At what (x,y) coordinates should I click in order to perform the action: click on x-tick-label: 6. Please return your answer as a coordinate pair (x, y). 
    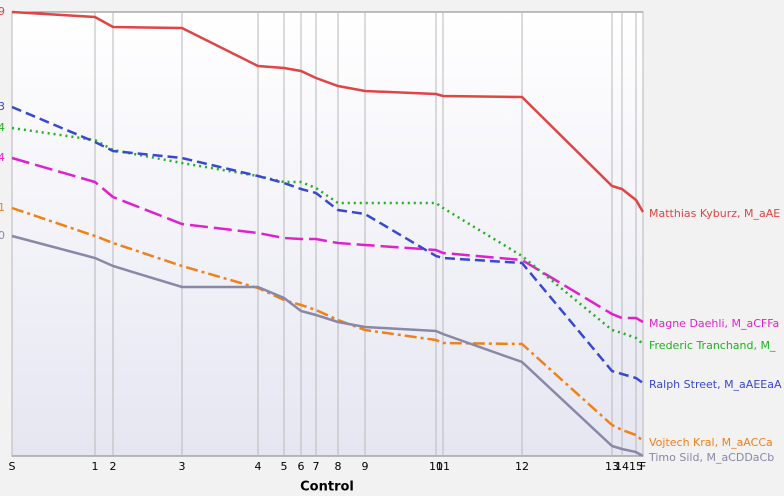
    Looking at the image, I should click on (301, 466).